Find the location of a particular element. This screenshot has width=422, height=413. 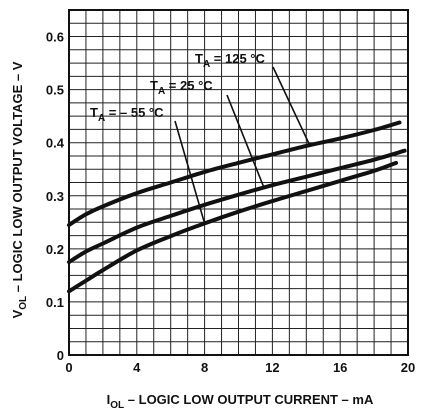

annotation-ta-minus-55c-rest: = – 55 °C is located at coordinates (134, 112).